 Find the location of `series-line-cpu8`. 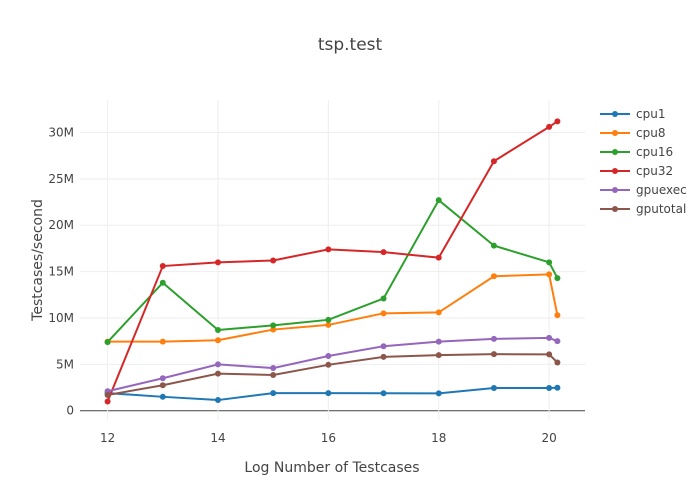

series-line-cpu8 is located at coordinates (333, 308).